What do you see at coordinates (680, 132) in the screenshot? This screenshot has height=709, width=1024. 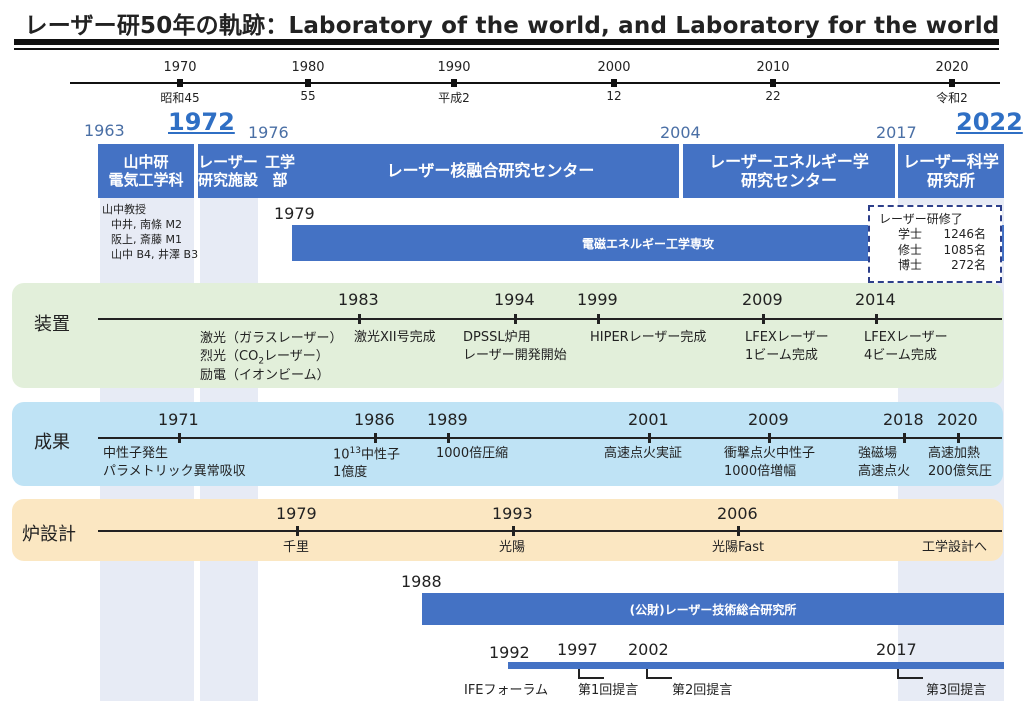 I see `year-2004: 2004` at bounding box center [680, 132].